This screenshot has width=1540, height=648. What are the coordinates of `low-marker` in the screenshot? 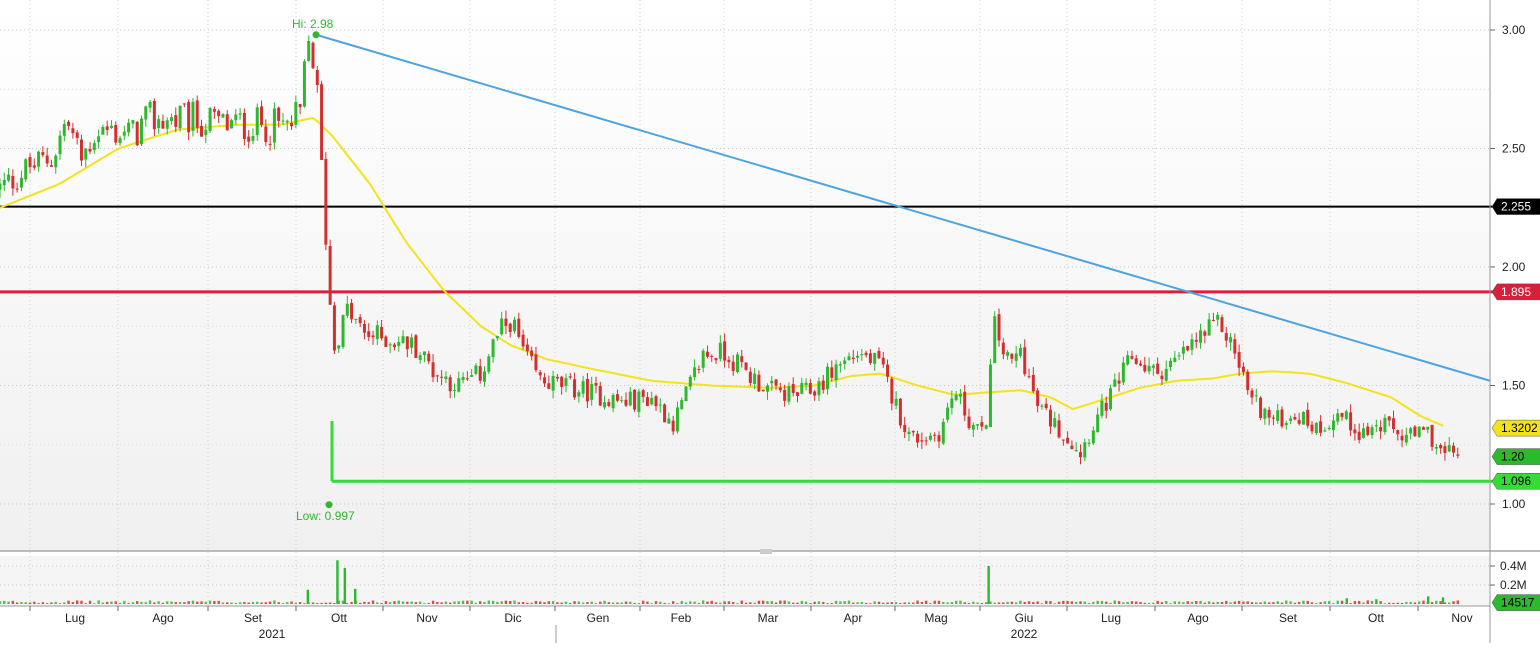 It's located at (329, 505).